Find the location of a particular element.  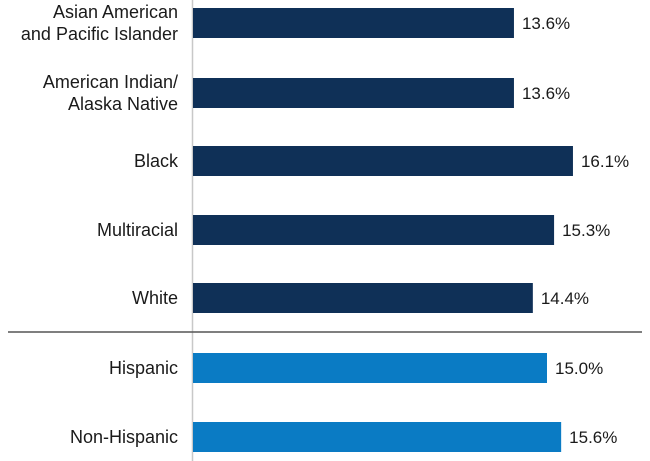

category-label-2-line-2: Alaska Native is located at coordinates (123, 104).